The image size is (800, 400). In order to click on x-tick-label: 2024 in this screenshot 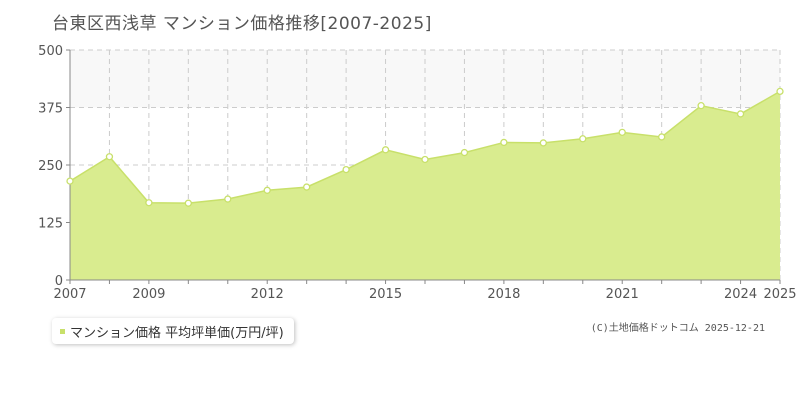, I will do `click(740, 294)`.